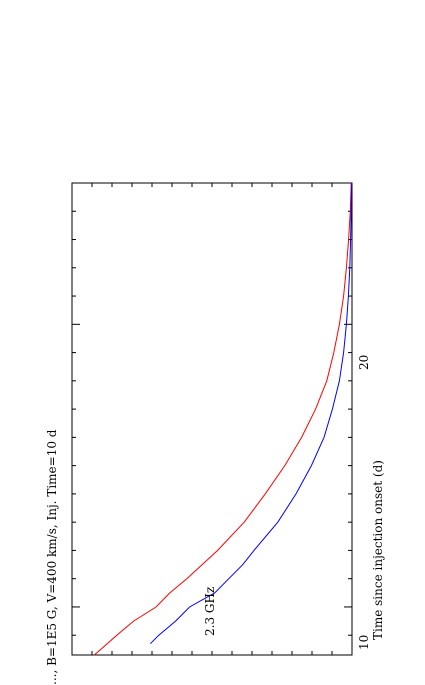 Image resolution: width=425 pixels, height=685 pixels. What do you see at coordinates (364, 362) in the screenshot?
I see `x-tick-label-20: 20` at bounding box center [364, 362].